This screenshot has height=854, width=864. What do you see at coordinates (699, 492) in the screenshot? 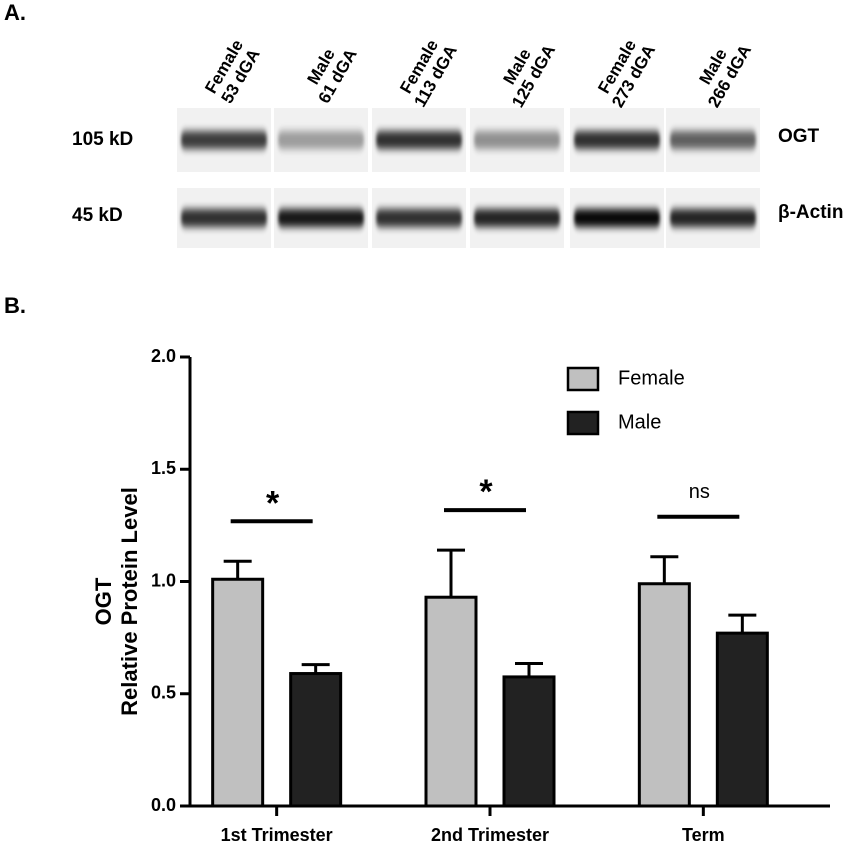
I see `significance-label: ns` at bounding box center [699, 492].